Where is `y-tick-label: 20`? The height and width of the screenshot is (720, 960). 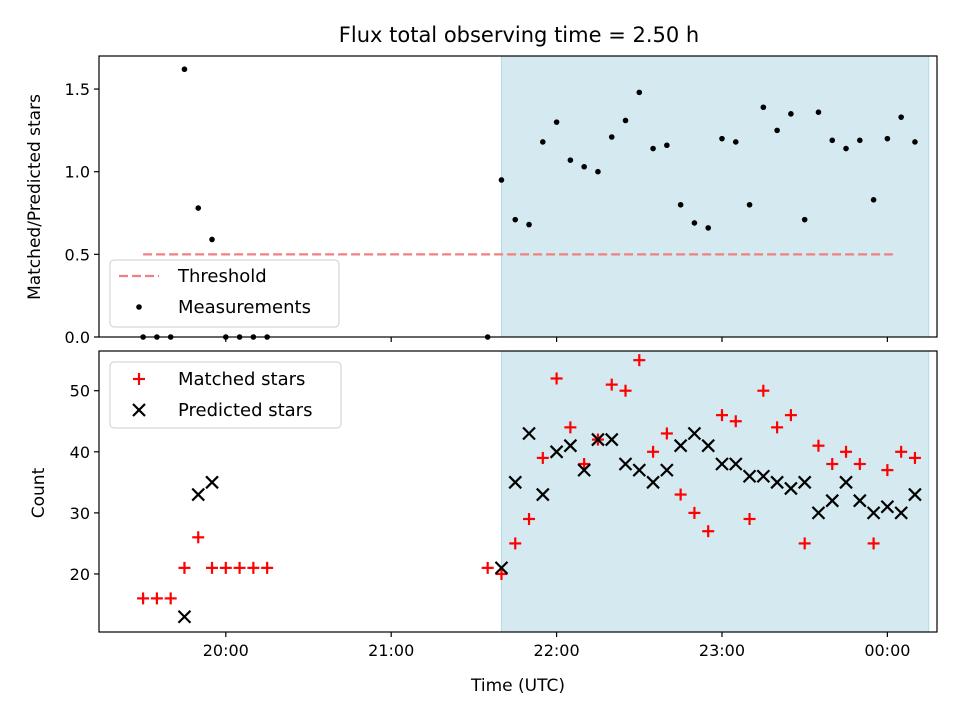
y-tick-label: 20 is located at coordinates (80, 574).